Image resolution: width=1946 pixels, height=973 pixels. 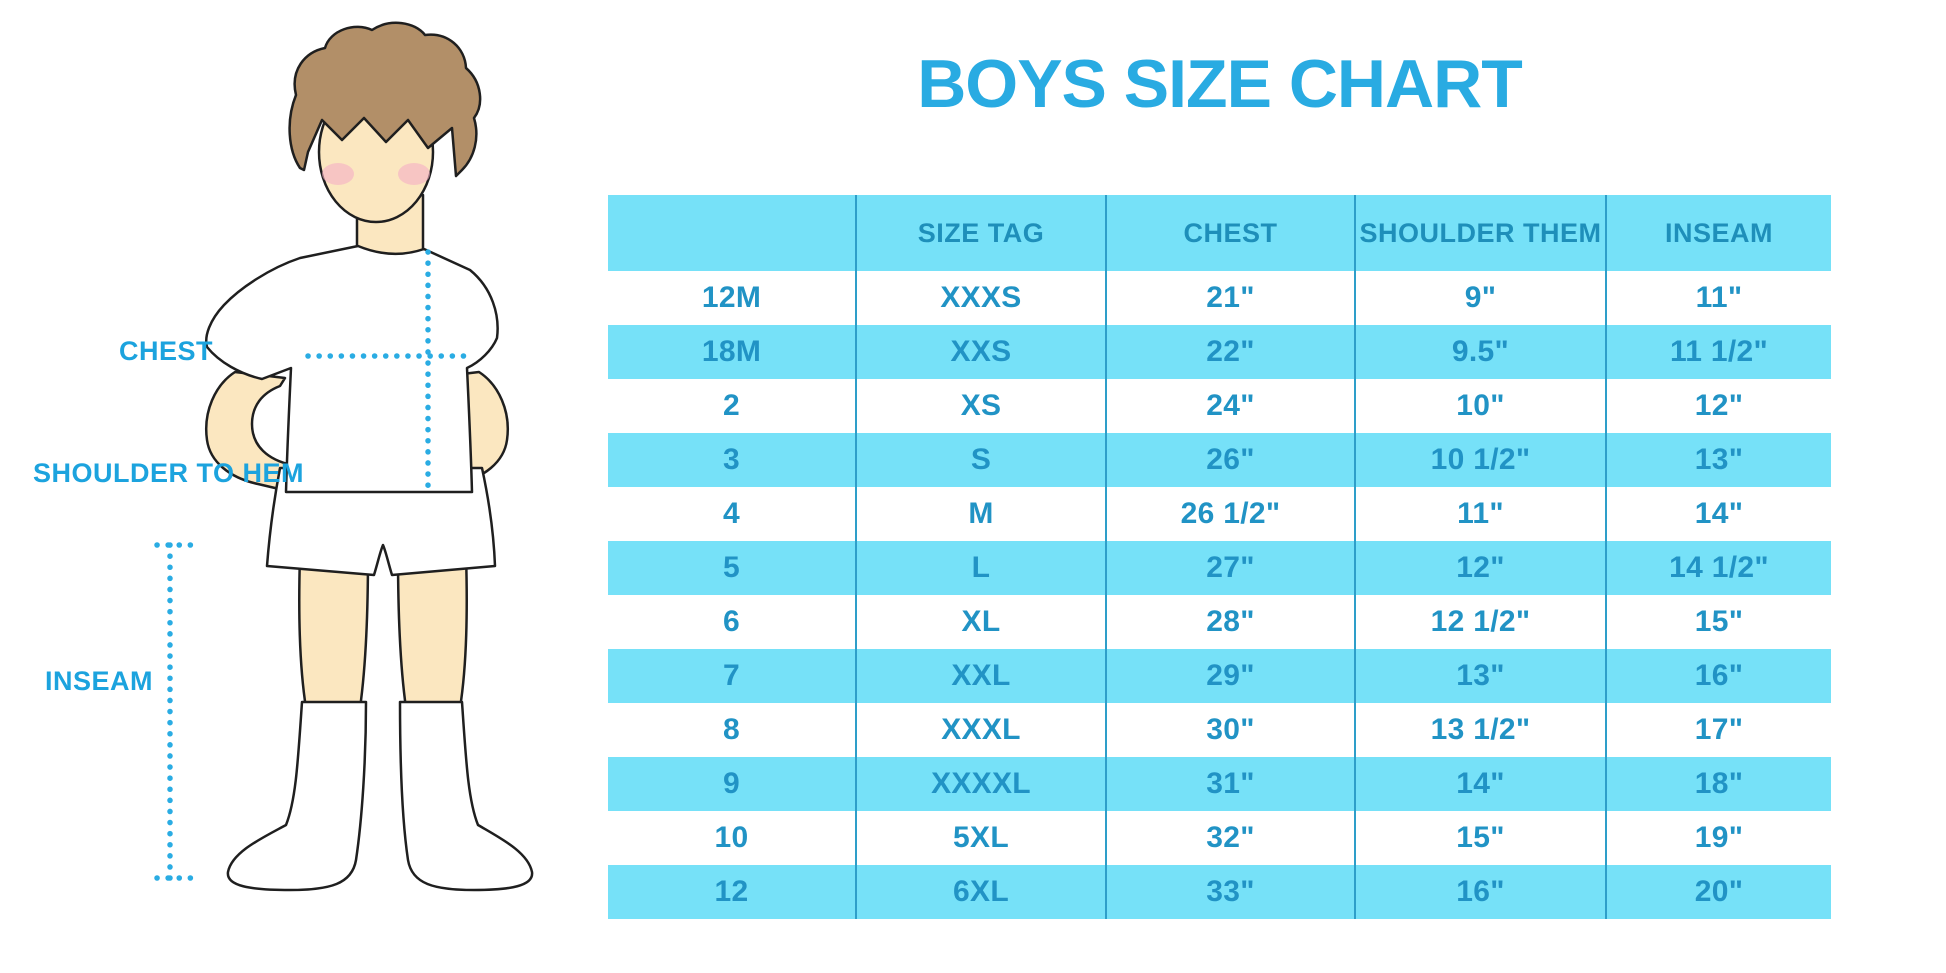 What do you see at coordinates (297, 796) in the screenshot?
I see `boy-left-sock` at bounding box center [297, 796].